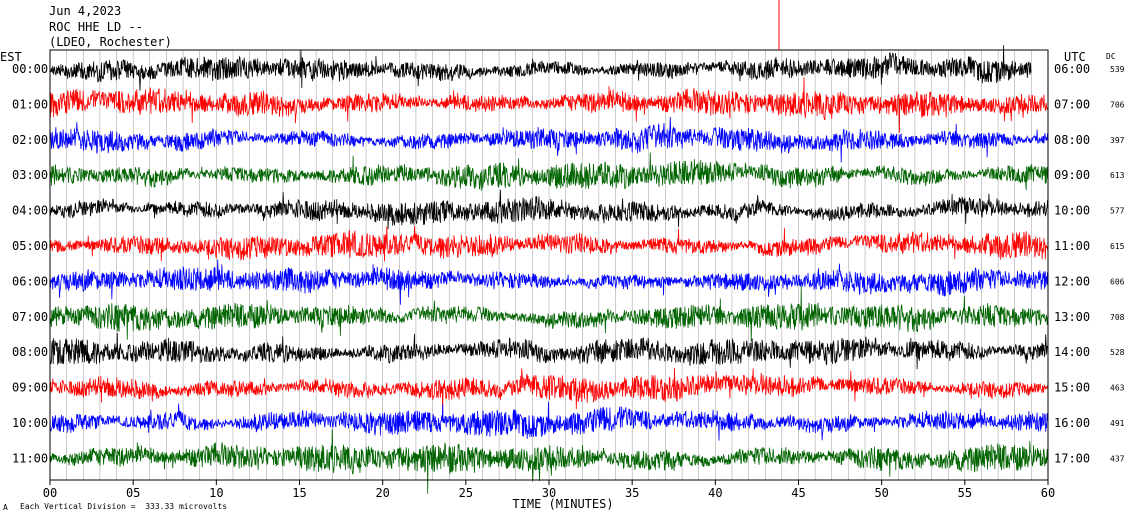  I want to click on dc-offset-value: 397, so click(1117, 140).